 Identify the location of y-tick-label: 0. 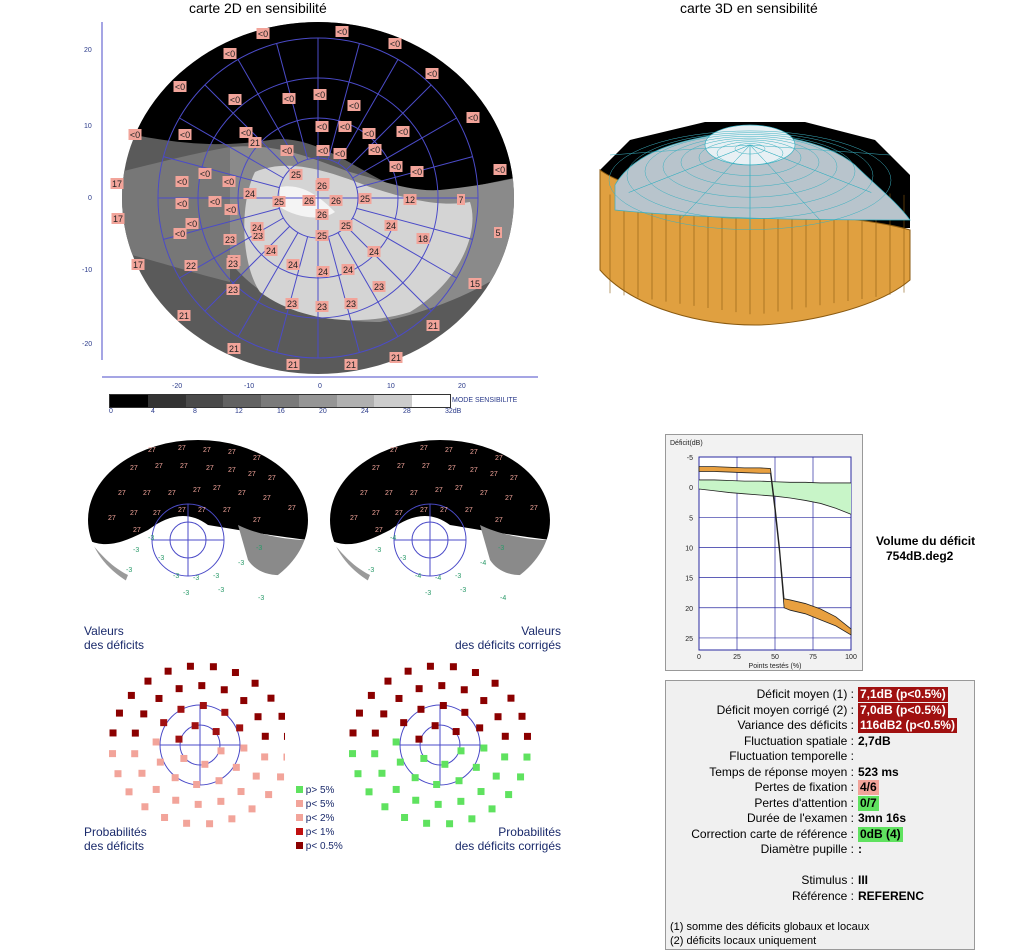
(691, 488).